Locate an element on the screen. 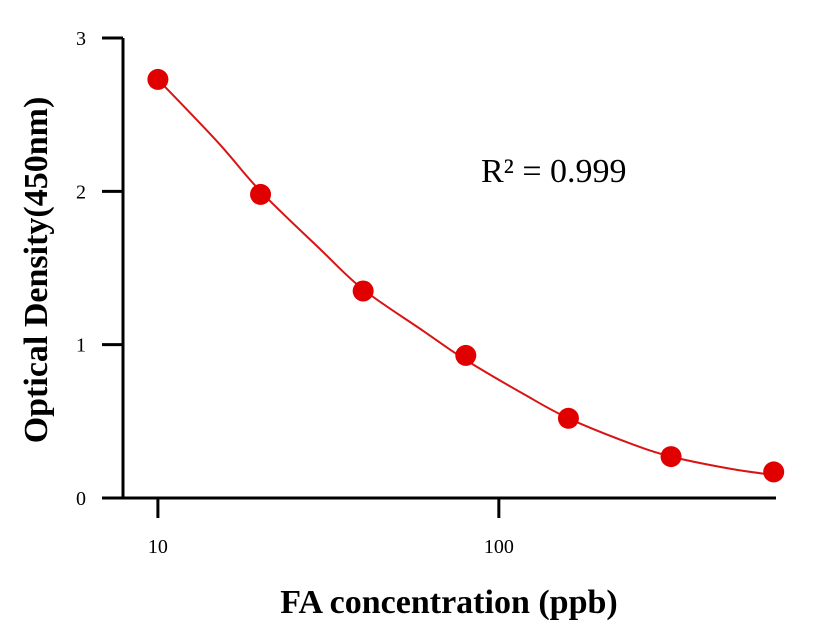  y-axis-ticks: 0 1 2 3 is located at coordinates (99, 269).